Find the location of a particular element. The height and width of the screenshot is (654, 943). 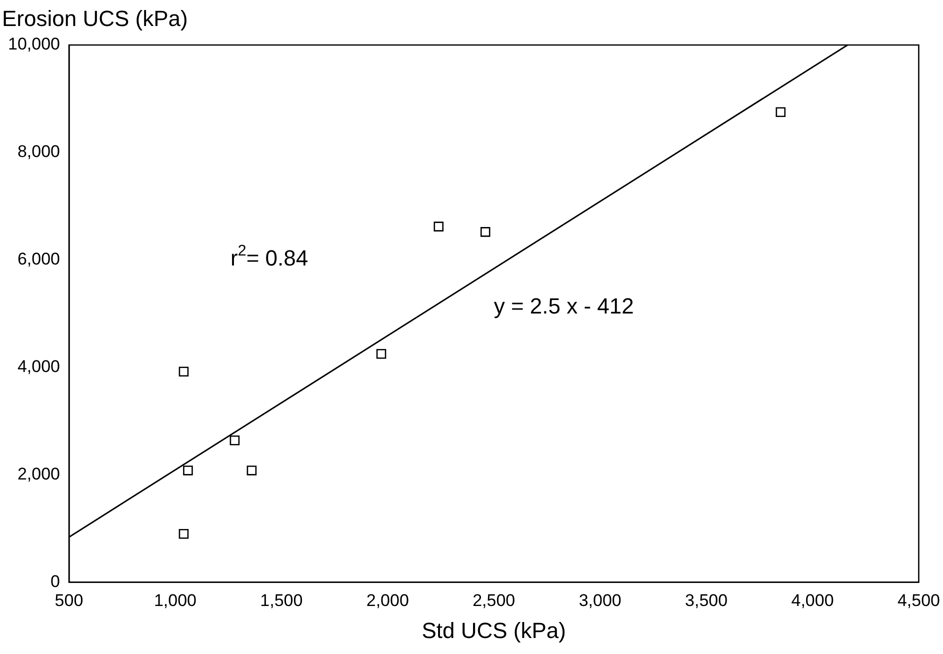

x-tick-label: 3,500 is located at coordinates (706, 600).